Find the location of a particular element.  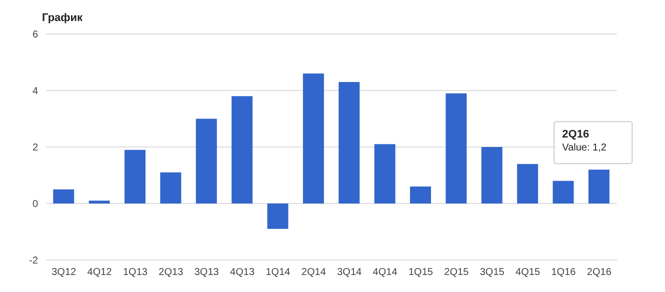

x-tick-label: 3Q12 is located at coordinates (64, 272).